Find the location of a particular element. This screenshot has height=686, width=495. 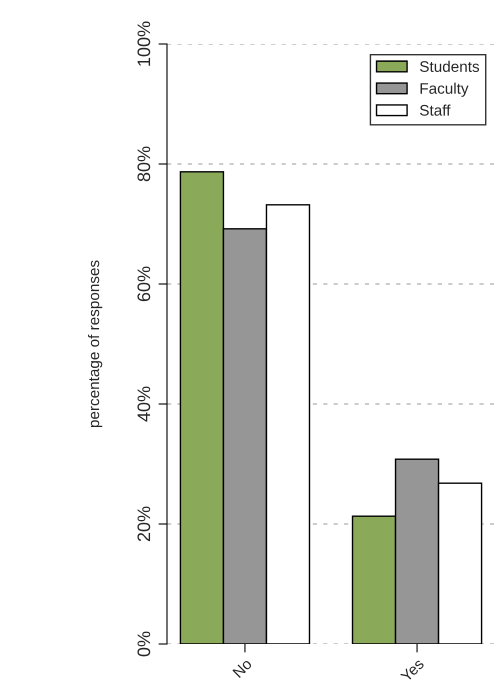

x-tick-label: No is located at coordinates (242, 668).